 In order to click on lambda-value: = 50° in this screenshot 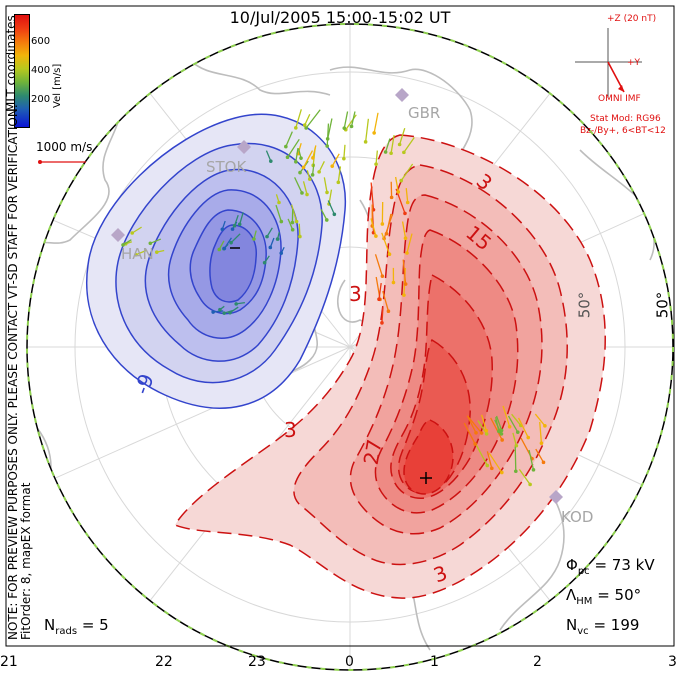, I will do `click(619, 595)`.